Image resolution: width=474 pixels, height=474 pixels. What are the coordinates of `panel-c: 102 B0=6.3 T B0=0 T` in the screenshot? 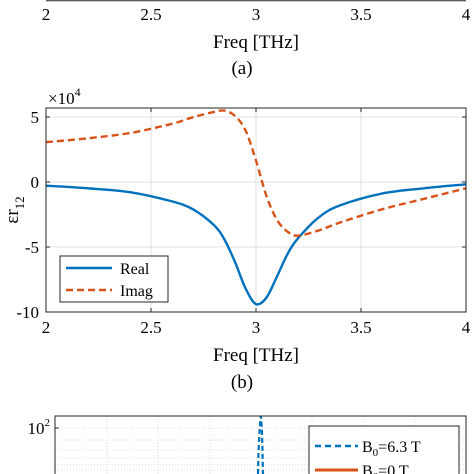 It's located at (247, 444).